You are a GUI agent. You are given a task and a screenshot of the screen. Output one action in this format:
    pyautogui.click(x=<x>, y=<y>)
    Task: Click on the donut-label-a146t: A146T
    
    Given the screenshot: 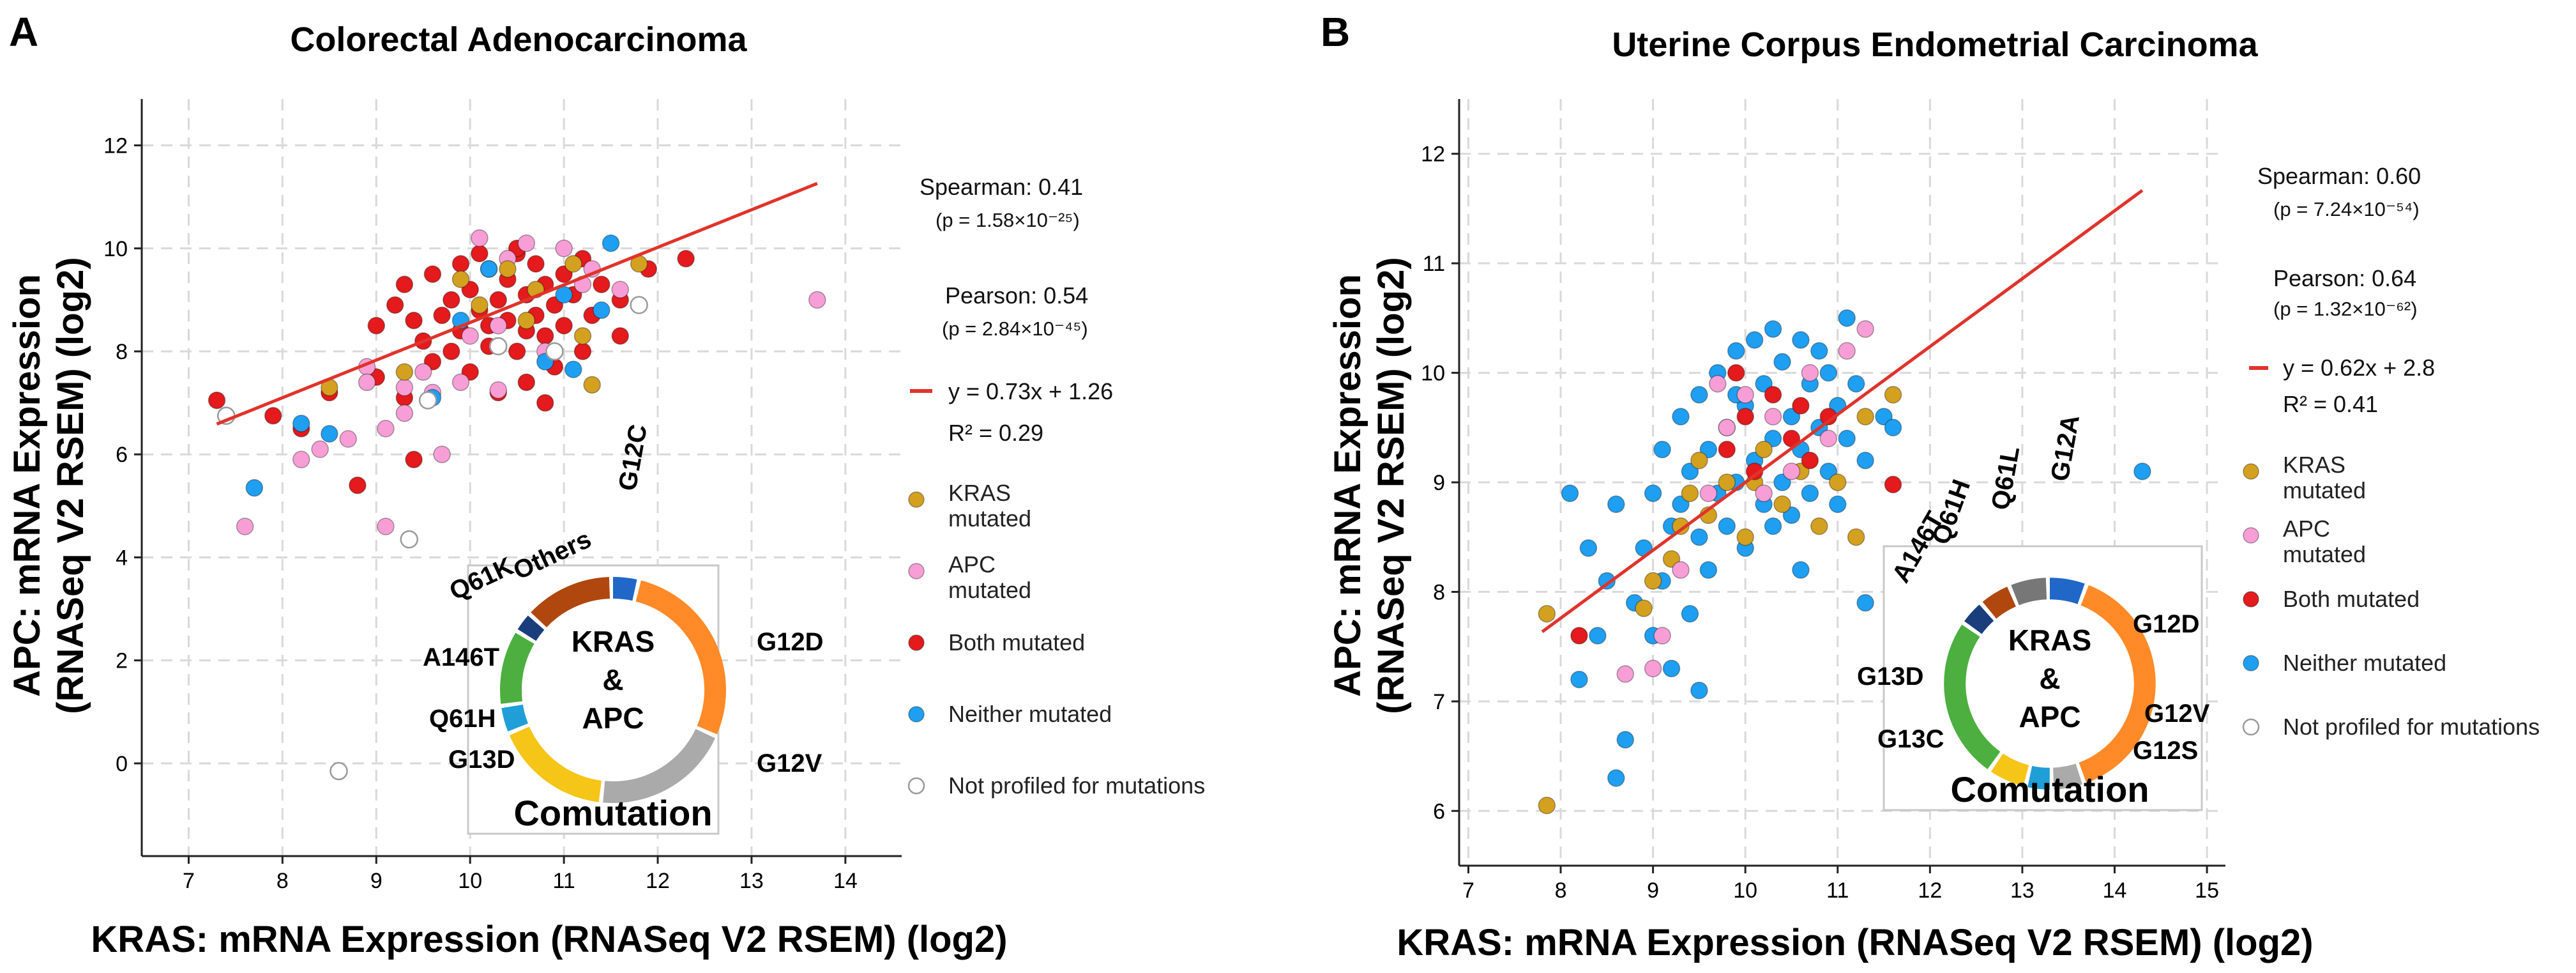 What is the action you would take?
    pyautogui.click(x=461, y=657)
    